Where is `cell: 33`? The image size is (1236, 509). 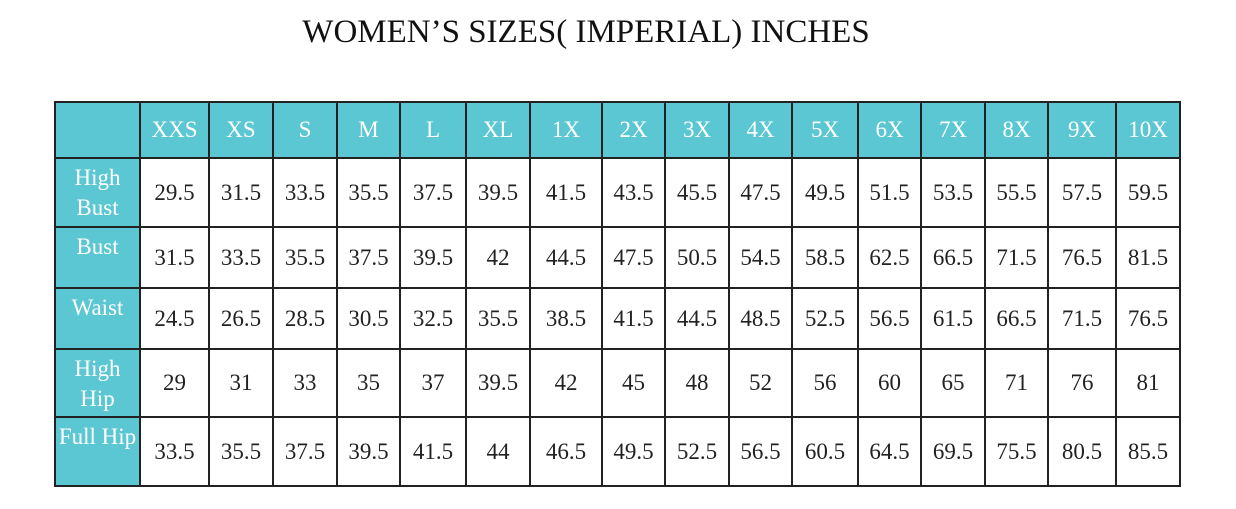 cell: 33 is located at coordinates (305, 383).